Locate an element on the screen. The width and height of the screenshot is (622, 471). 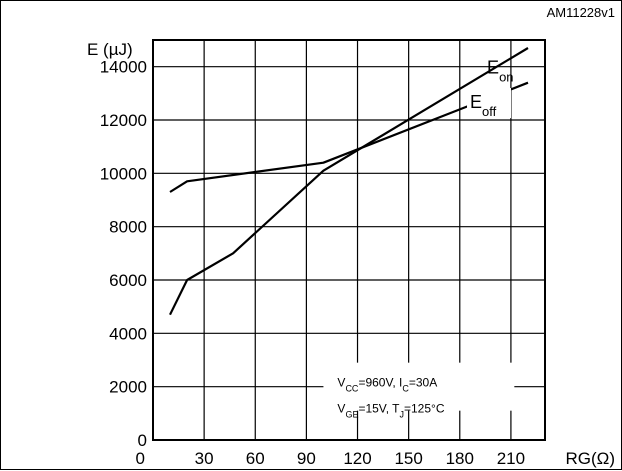
x-tick-label: 30 is located at coordinates (204, 458).